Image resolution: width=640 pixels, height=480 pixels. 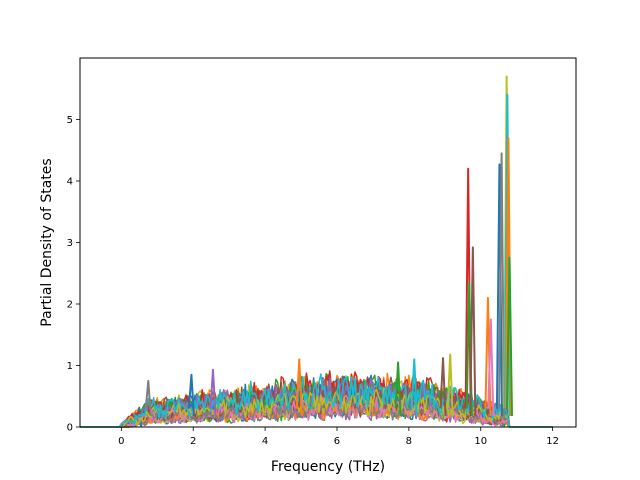 I want to click on y-axis-ticks: 0 1 2 3 4 5, so click(x=73, y=274).